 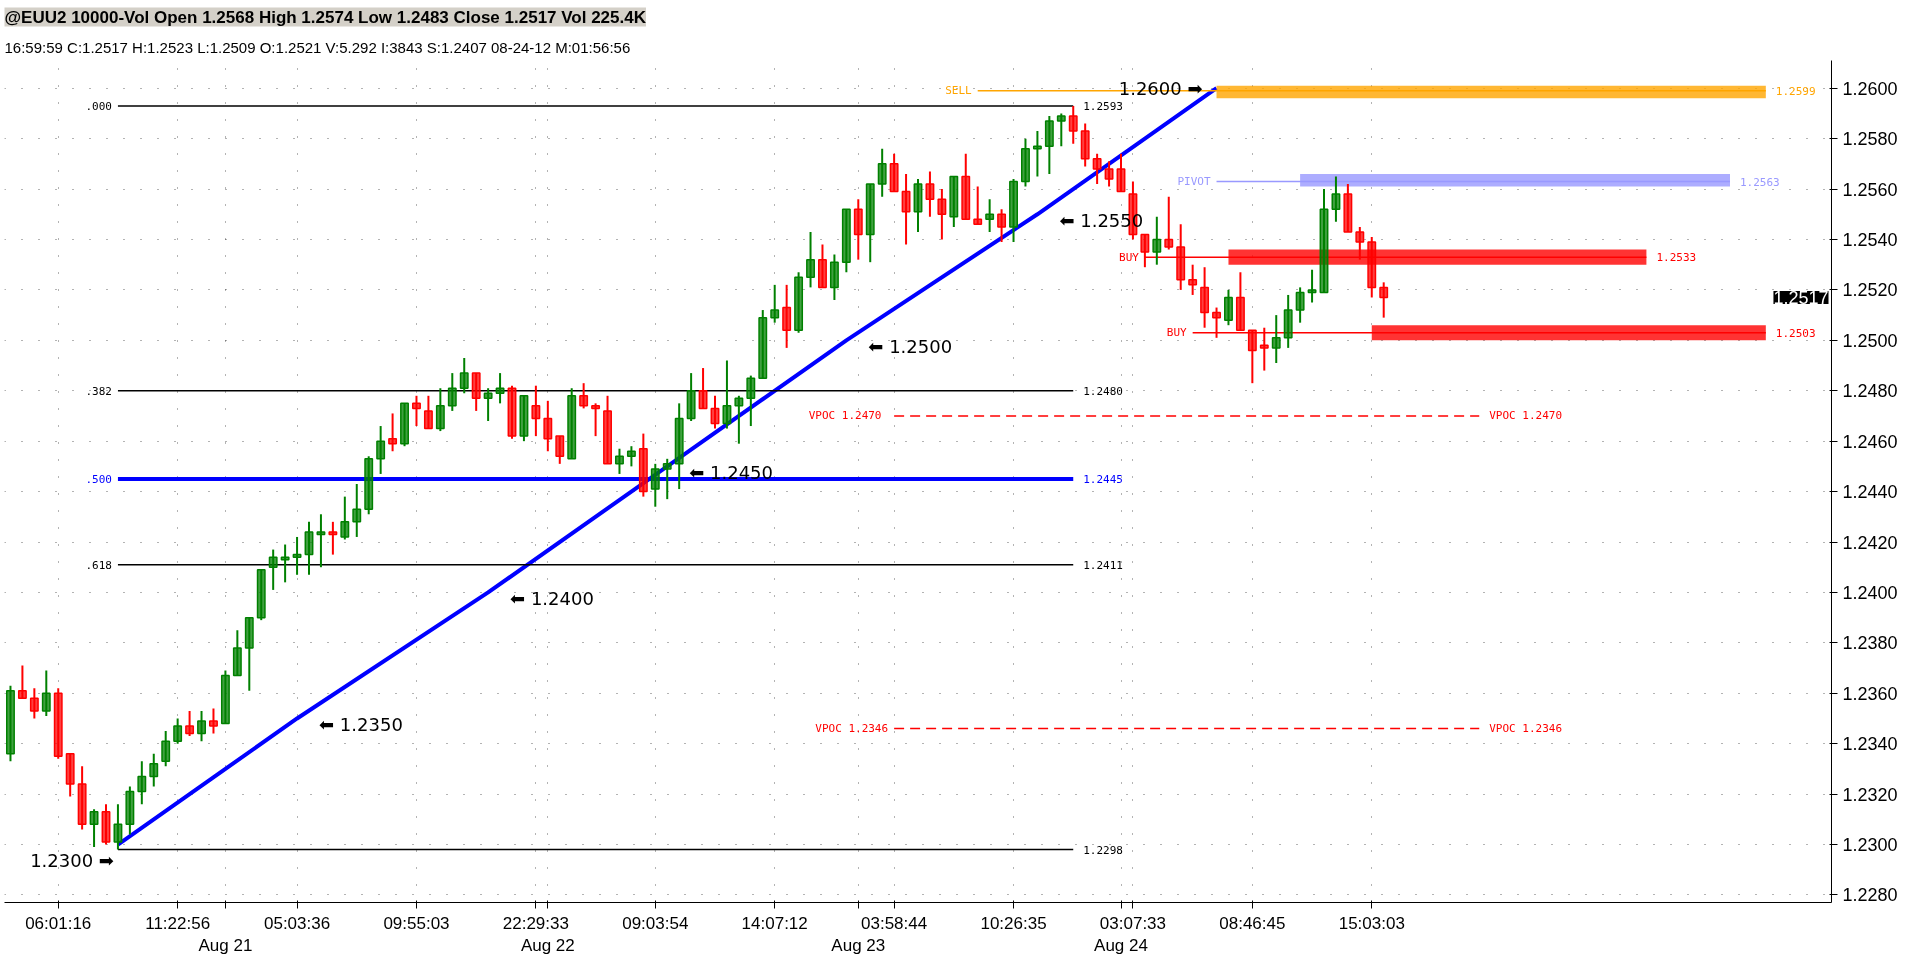 What do you see at coordinates (959, 91) in the screenshot?
I see `series-label: SELL` at bounding box center [959, 91].